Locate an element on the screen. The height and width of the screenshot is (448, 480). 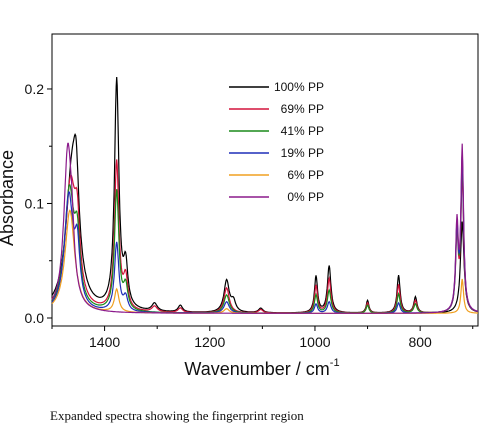
legend-label-3: 19% PP is located at coordinates (302, 153).